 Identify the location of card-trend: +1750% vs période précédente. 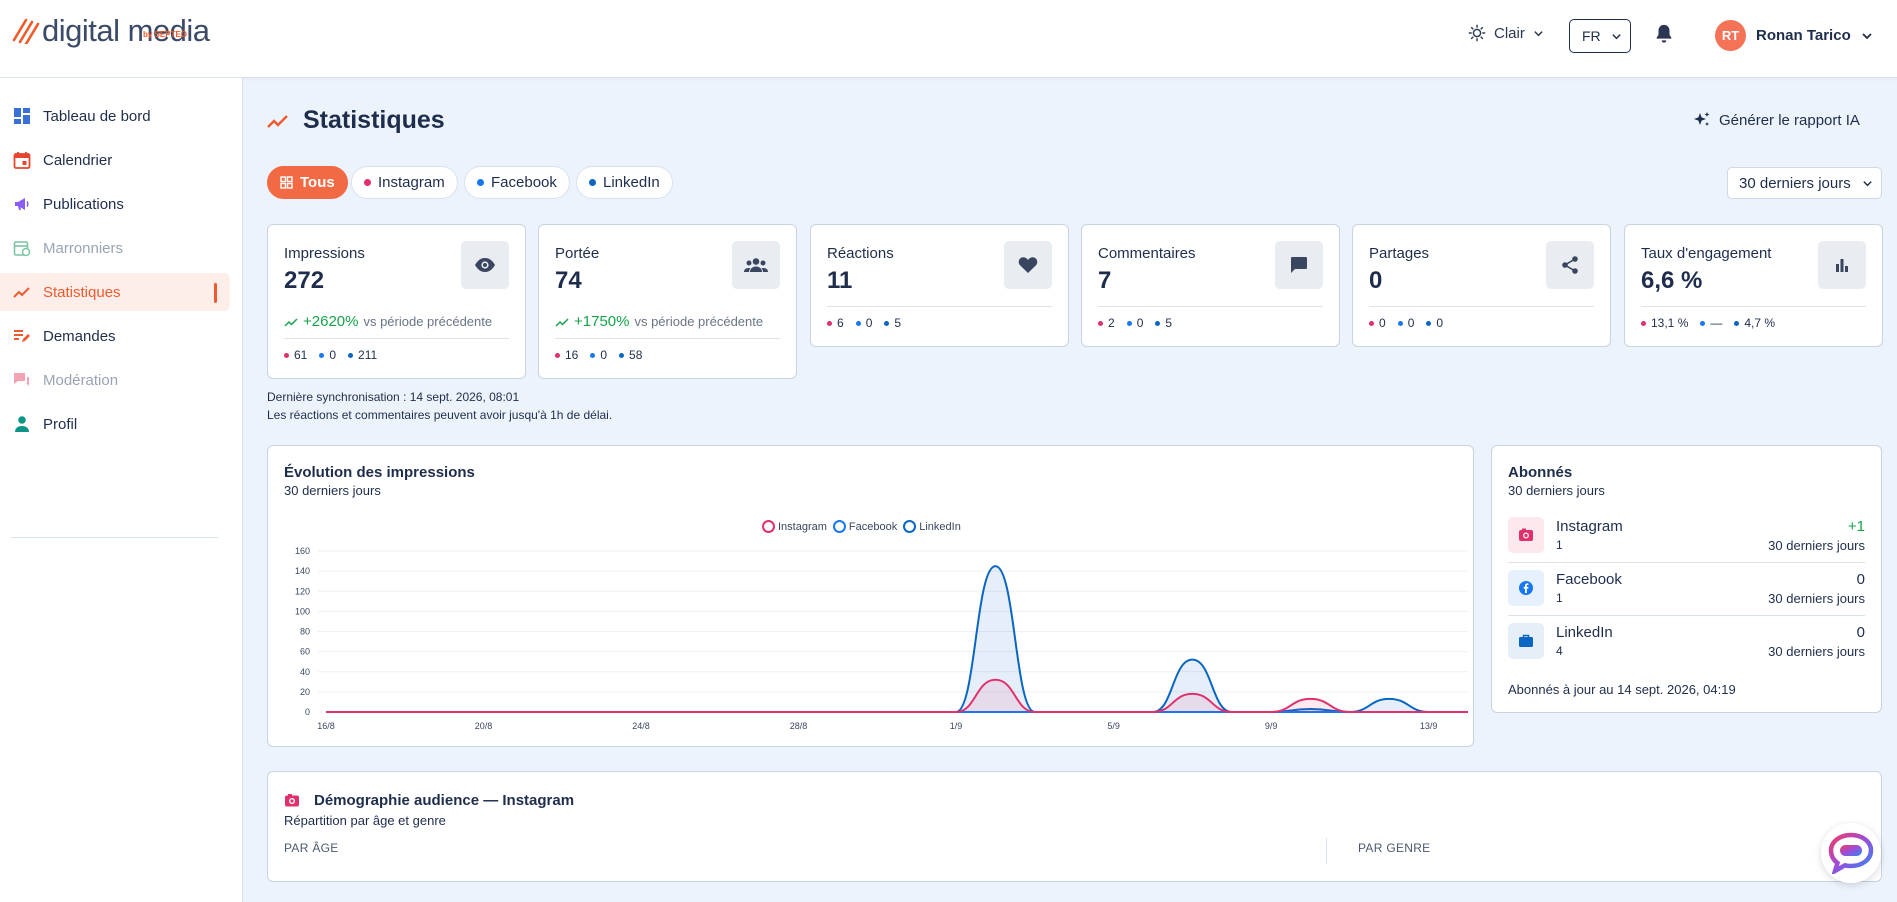
(659, 321).